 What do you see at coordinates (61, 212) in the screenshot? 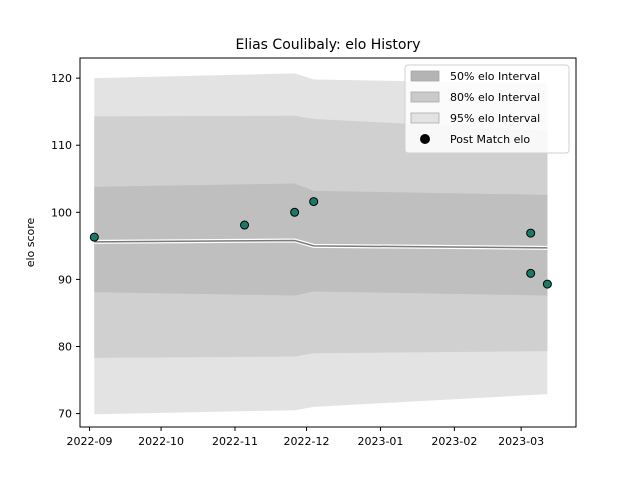
I see `y-tick-label: 100` at bounding box center [61, 212].